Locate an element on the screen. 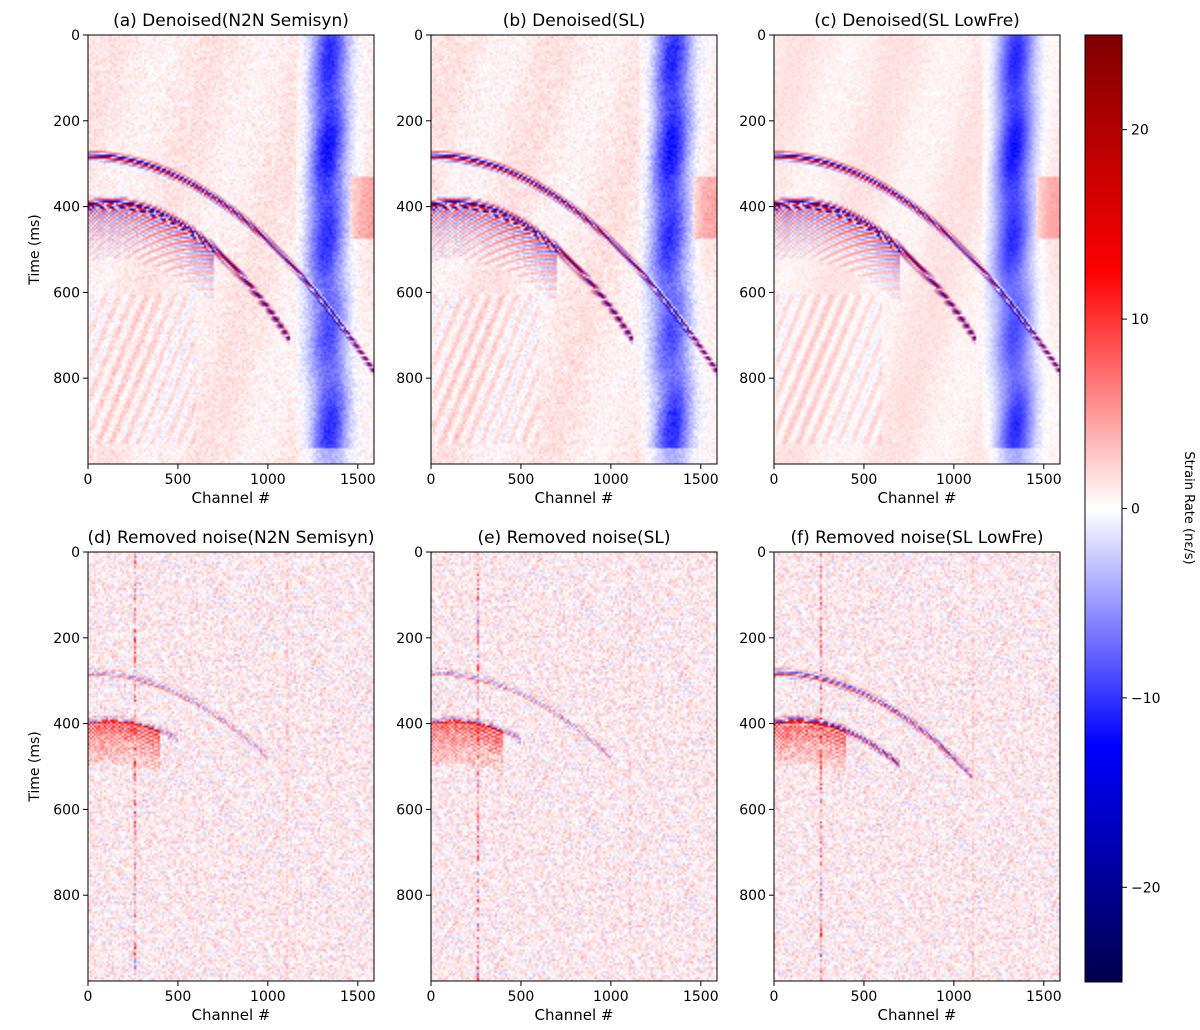 This screenshot has height=1030, width=1200. colorbar-tick-label: 0 is located at coordinates (1135, 510).